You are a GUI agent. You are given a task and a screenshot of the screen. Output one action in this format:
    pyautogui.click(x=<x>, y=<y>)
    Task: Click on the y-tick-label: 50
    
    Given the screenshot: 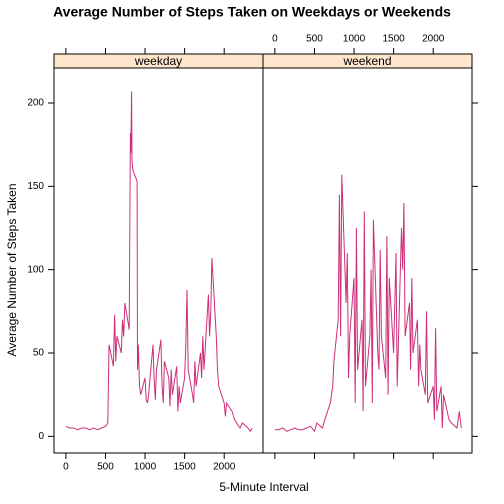 What is the action you would take?
    pyautogui.click(x=39, y=353)
    